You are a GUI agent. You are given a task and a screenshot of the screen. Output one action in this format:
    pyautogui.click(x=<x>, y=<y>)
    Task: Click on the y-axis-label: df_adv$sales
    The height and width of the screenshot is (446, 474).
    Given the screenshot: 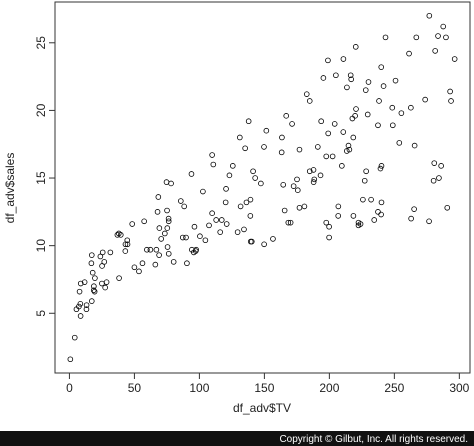 What is the action you would take?
    pyautogui.click(x=10, y=188)
    